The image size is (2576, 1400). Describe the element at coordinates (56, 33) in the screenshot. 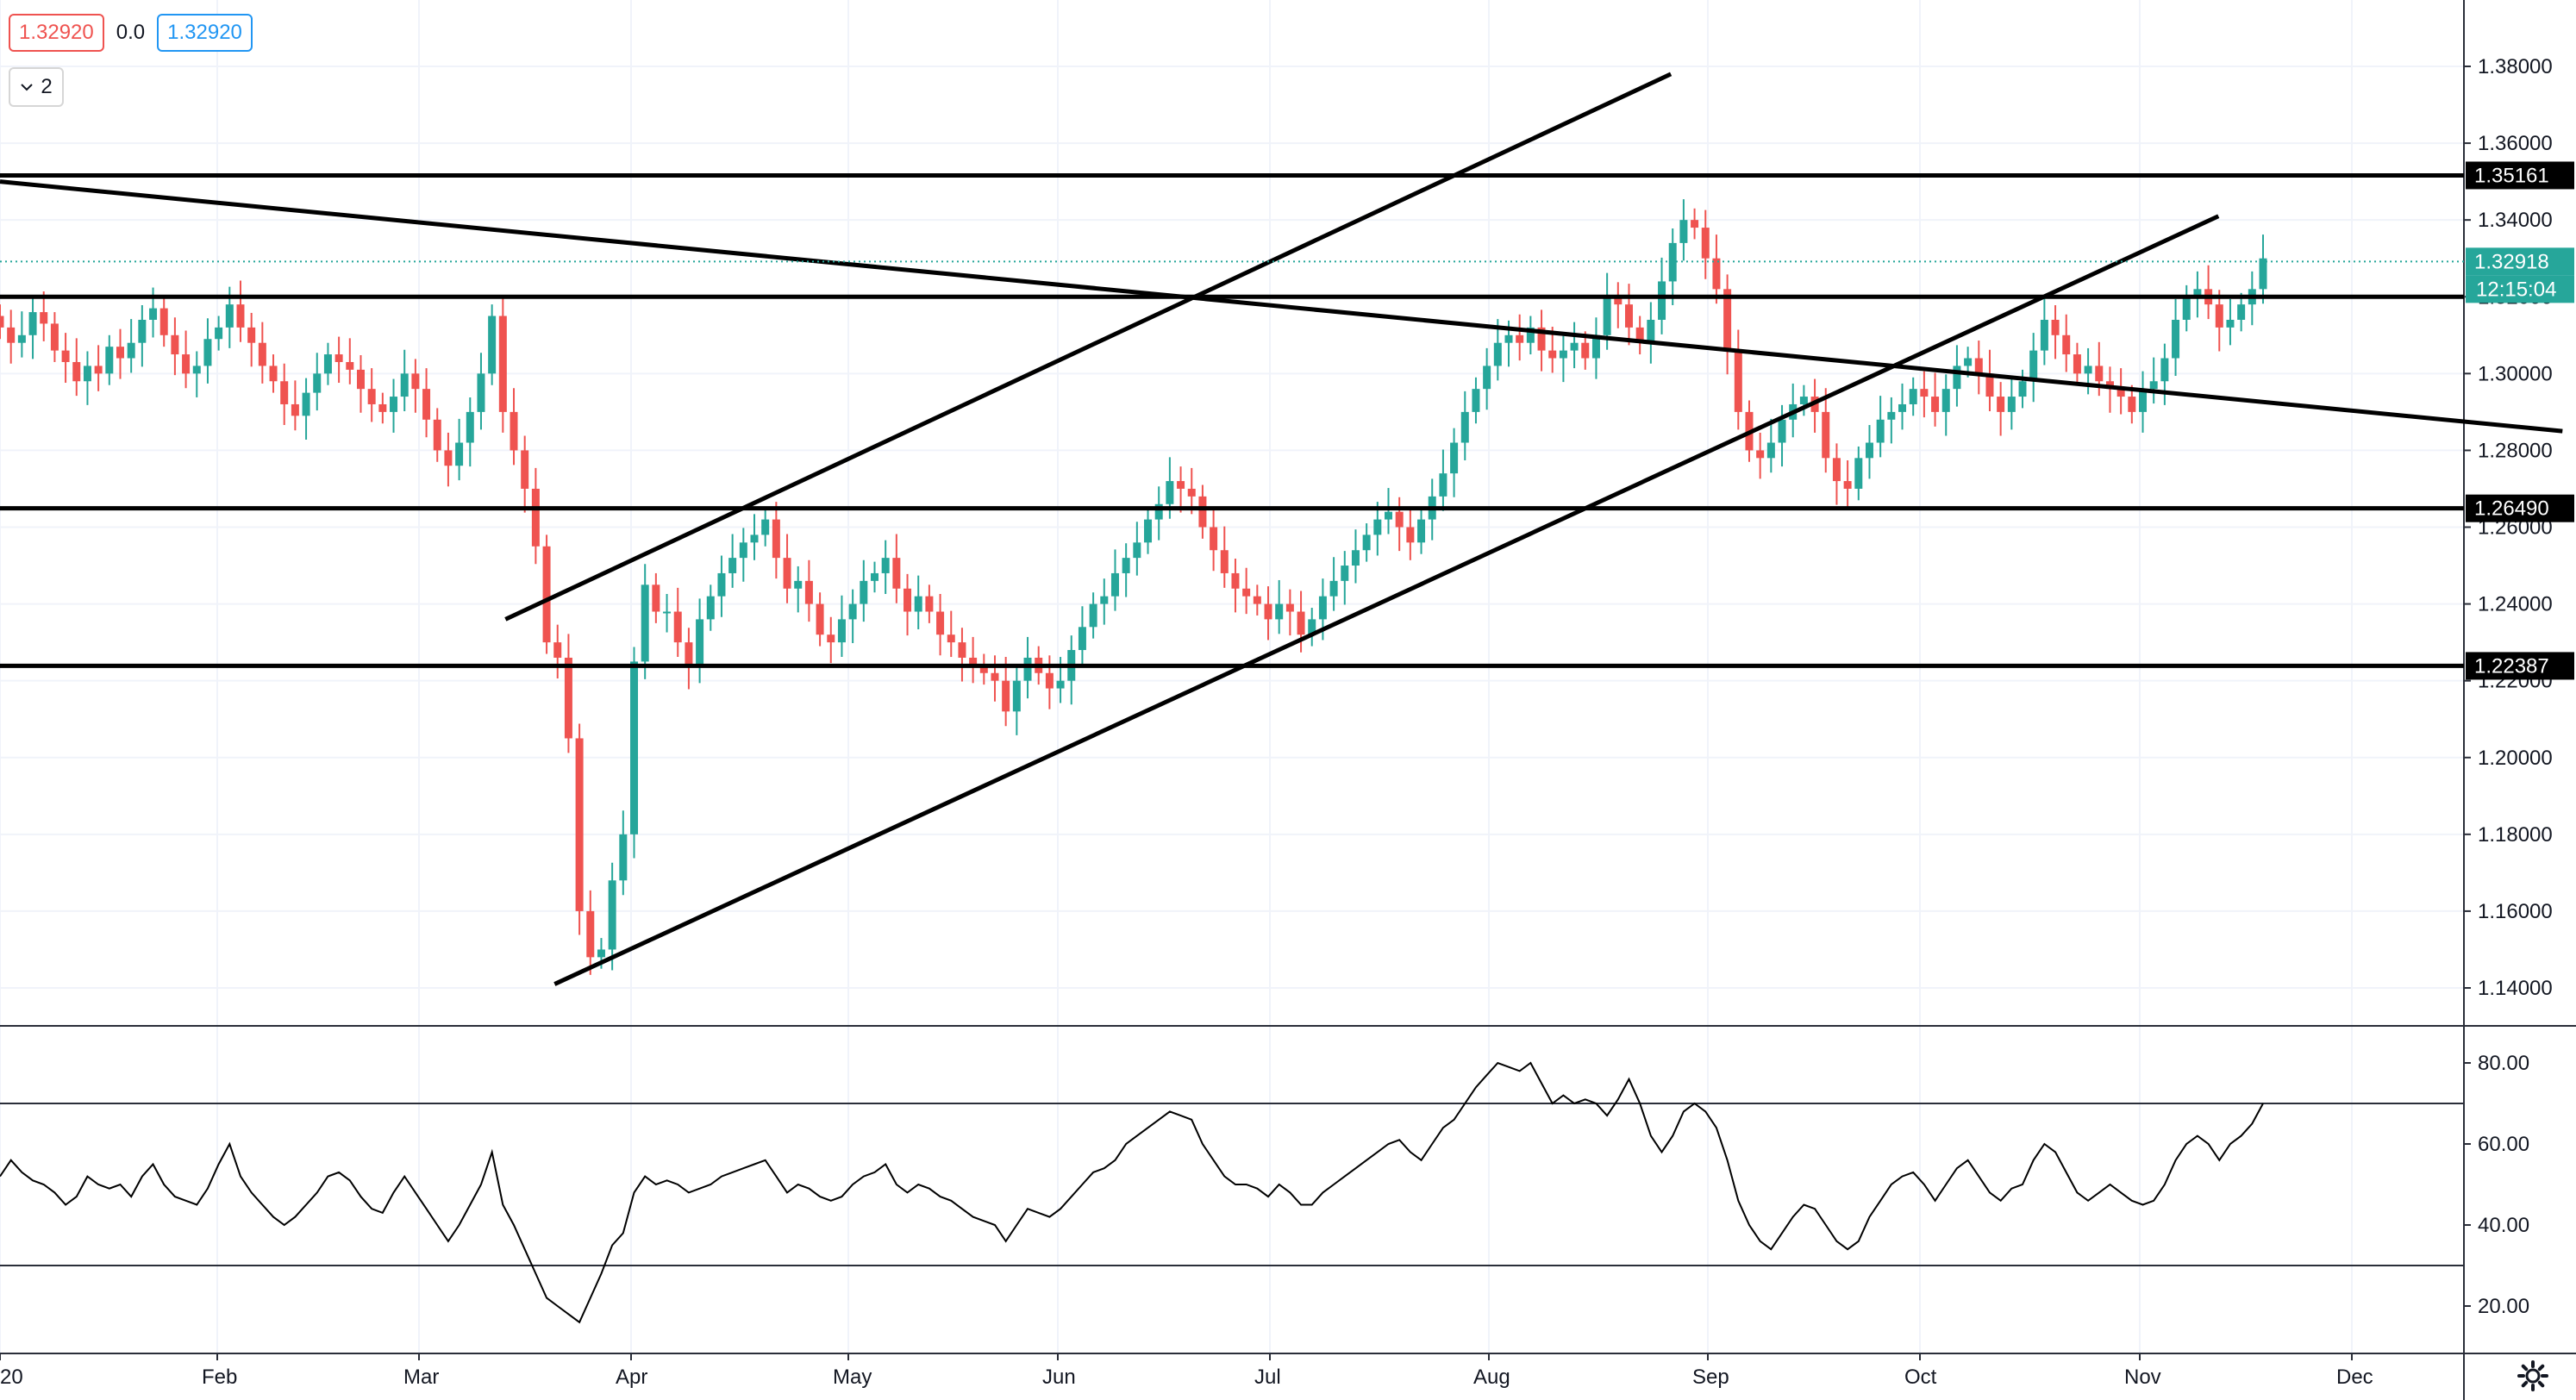

I see `bid-price-box: 1.32920` at that location.